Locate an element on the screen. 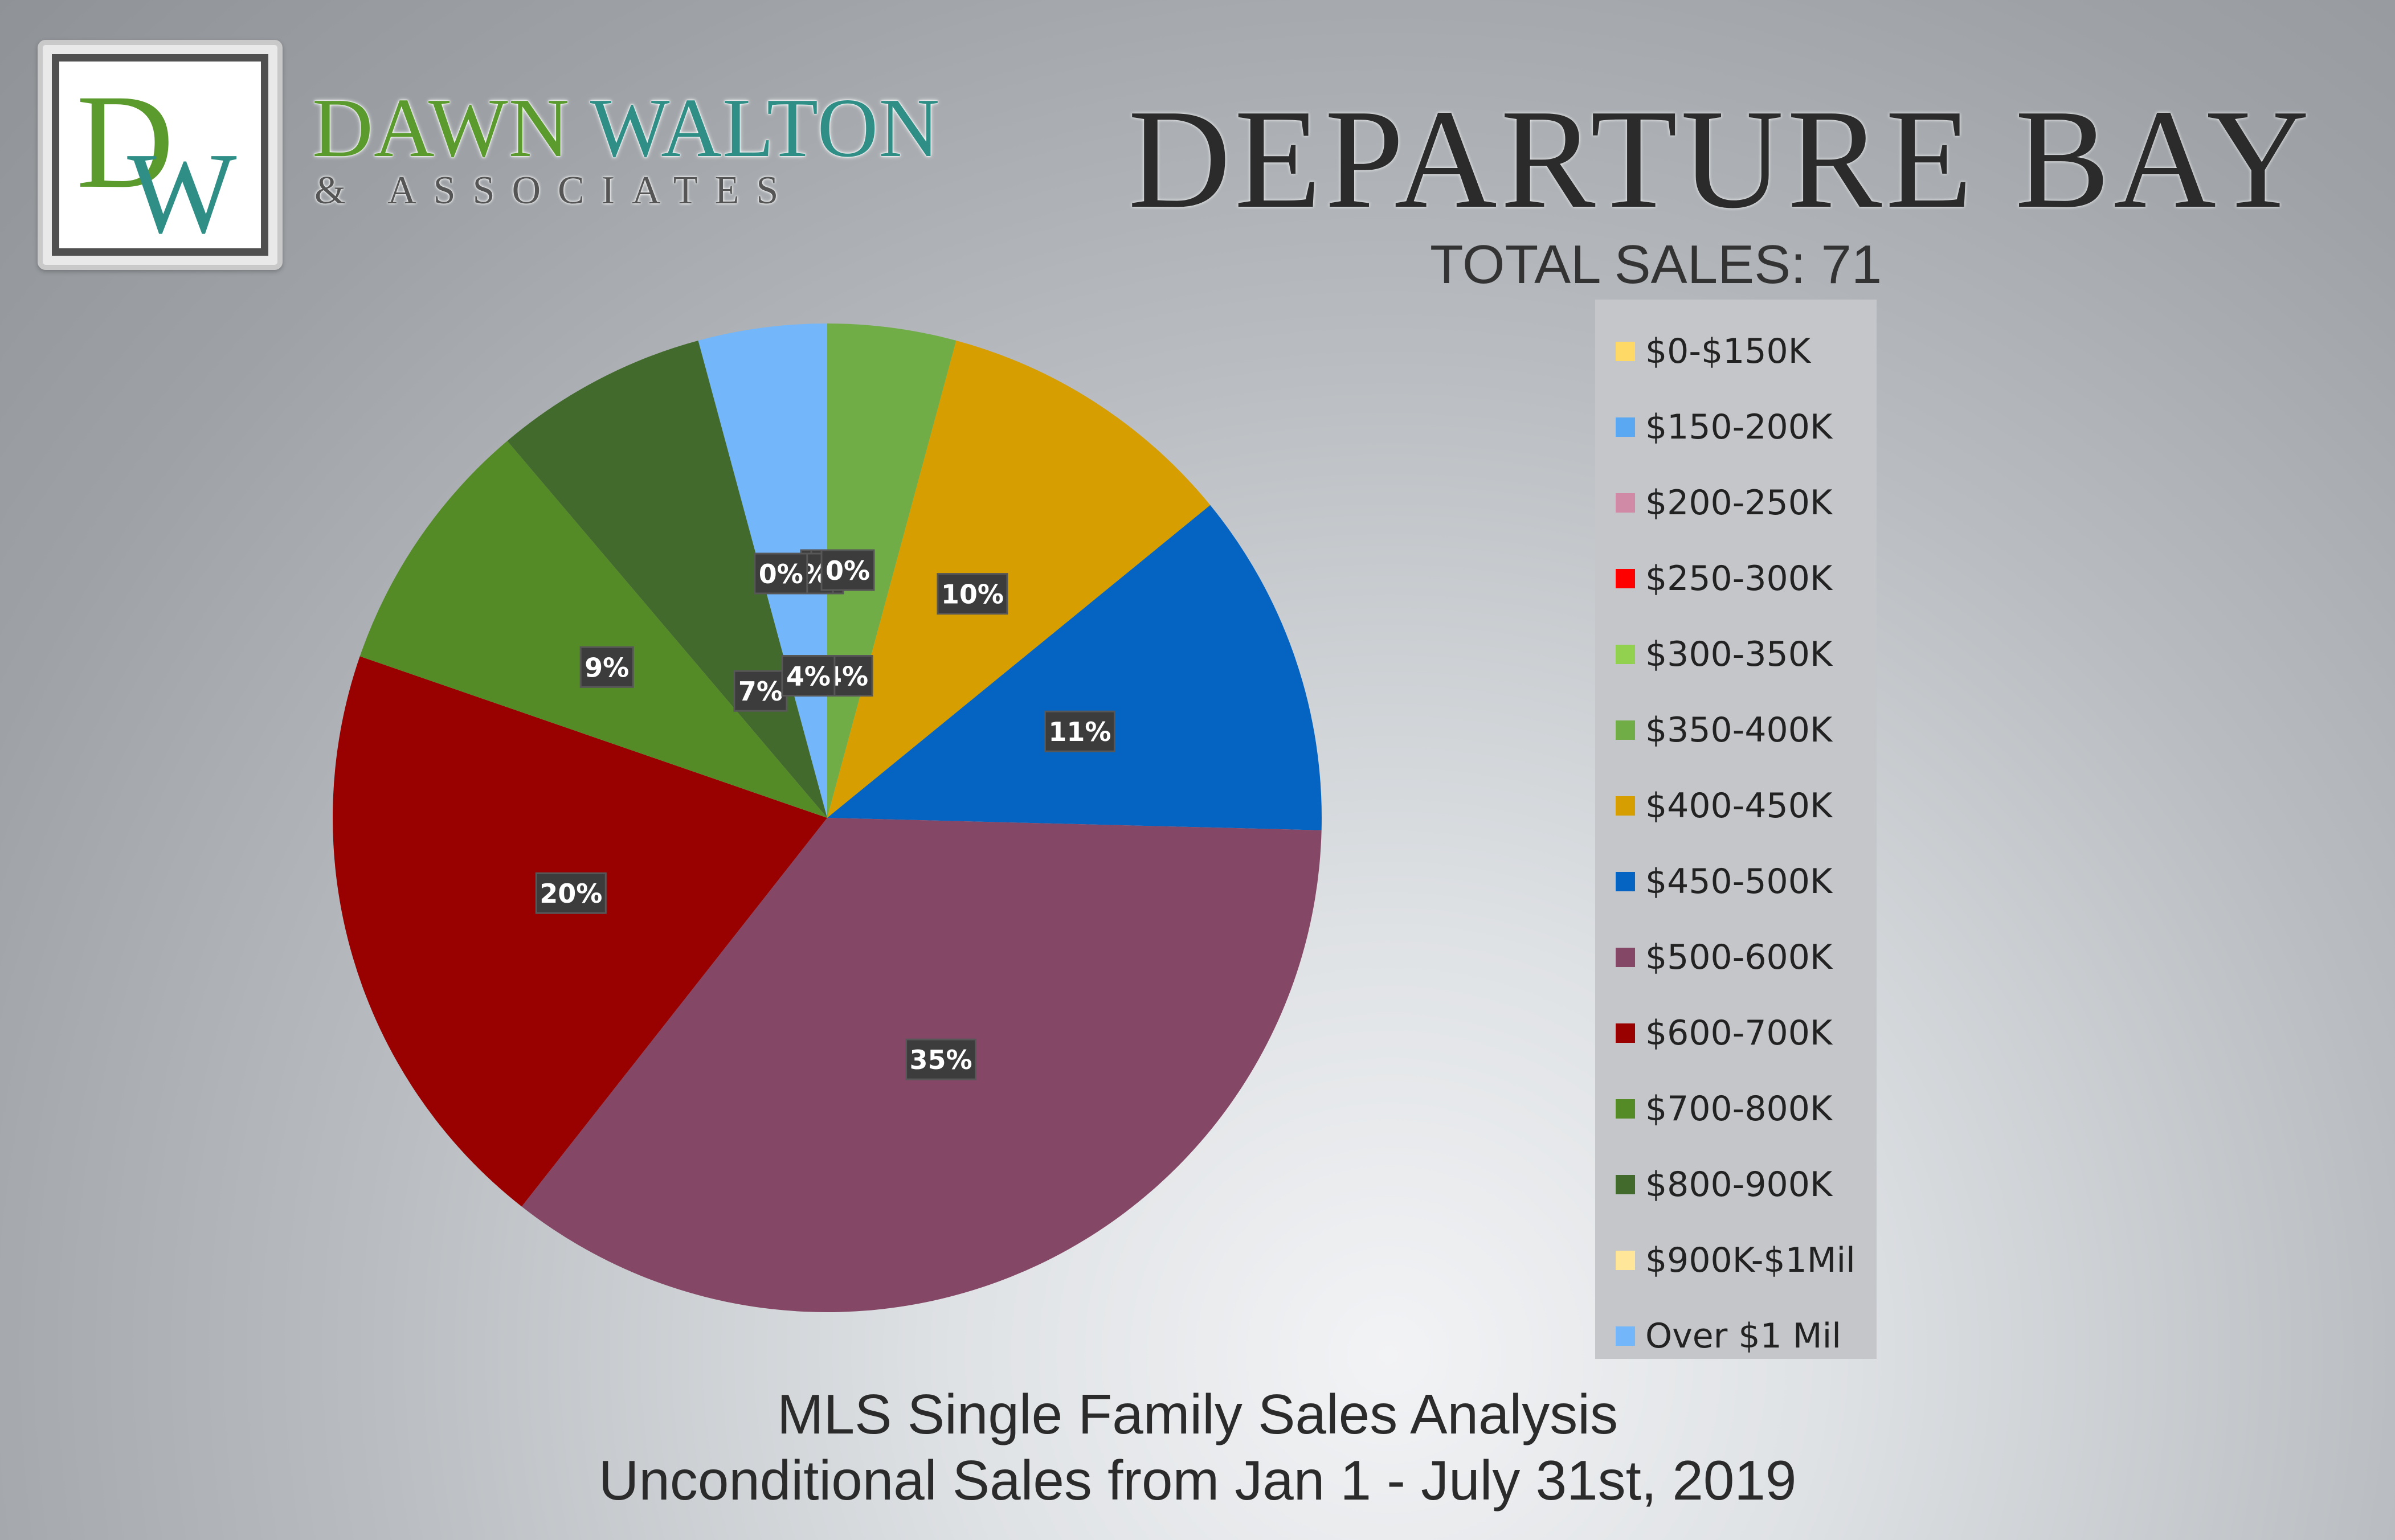  legend-item-0-150k: $0-$150K is located at coordinates (1746, 351).